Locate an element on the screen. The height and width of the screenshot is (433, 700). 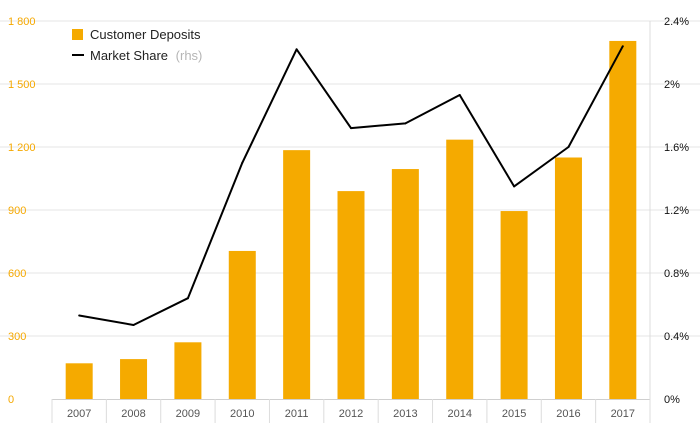
left-y-tick-label: 900 is located at coordinates (17, 211).